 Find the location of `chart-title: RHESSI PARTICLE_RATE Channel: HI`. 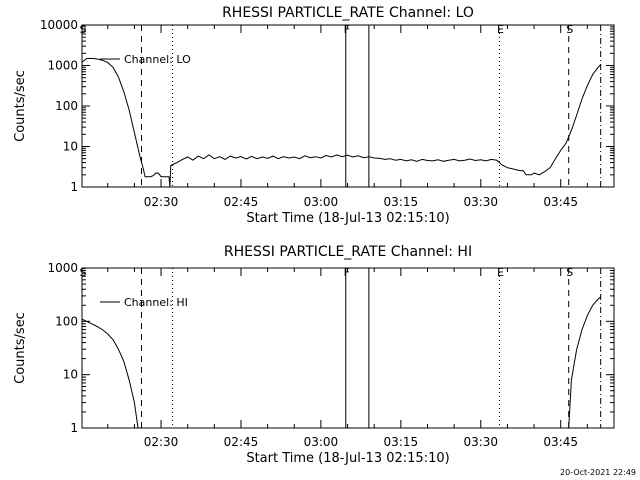

chart-title: RHESSI PARTICLE_RATE Channel: HI is located at coordinates (348, 252).